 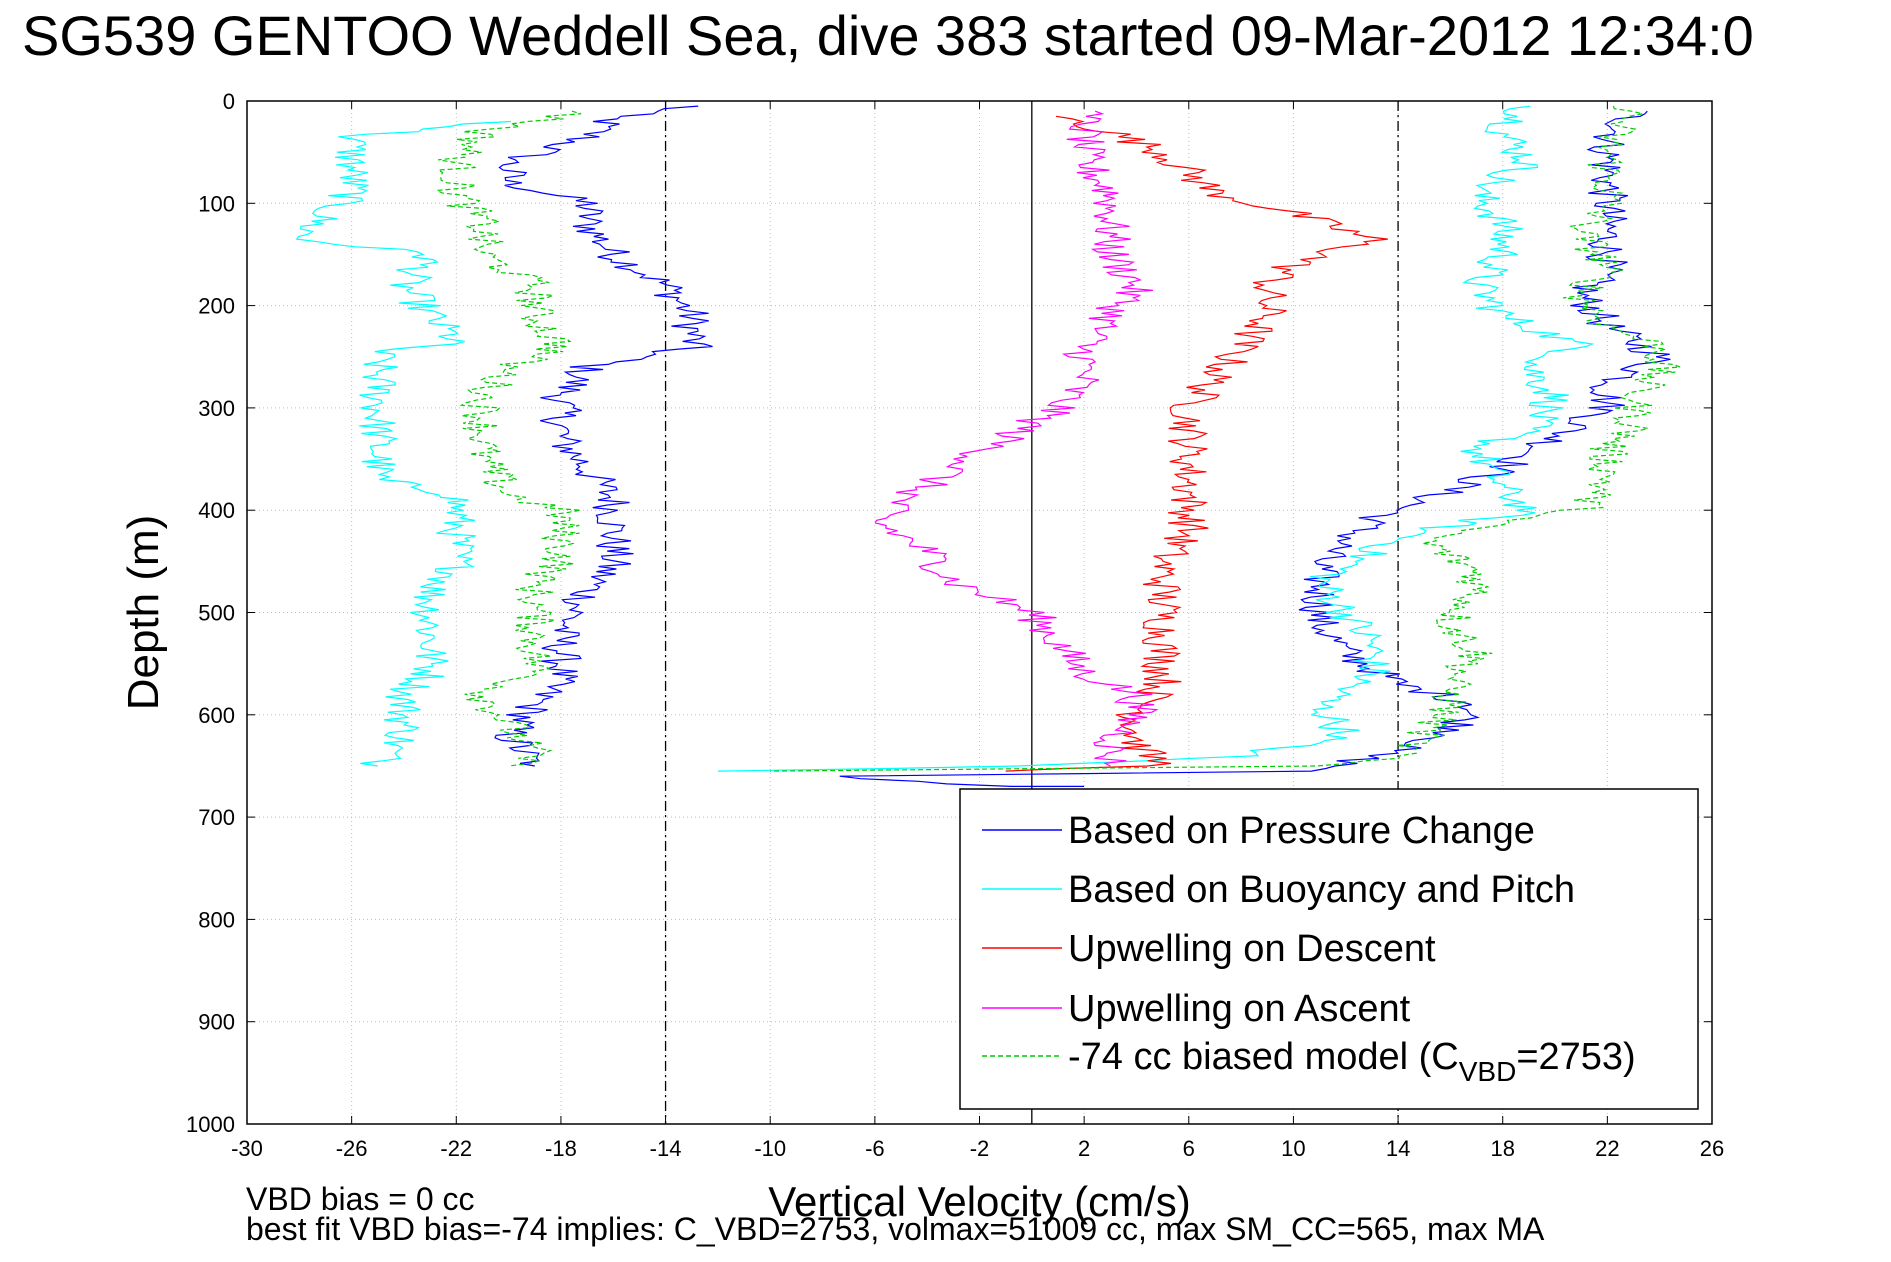 What do you see at coordinates (1575, 1057) in the screenshot?
I see `legend-label-tail: =2753)` at bounding box center [1575, 1057].